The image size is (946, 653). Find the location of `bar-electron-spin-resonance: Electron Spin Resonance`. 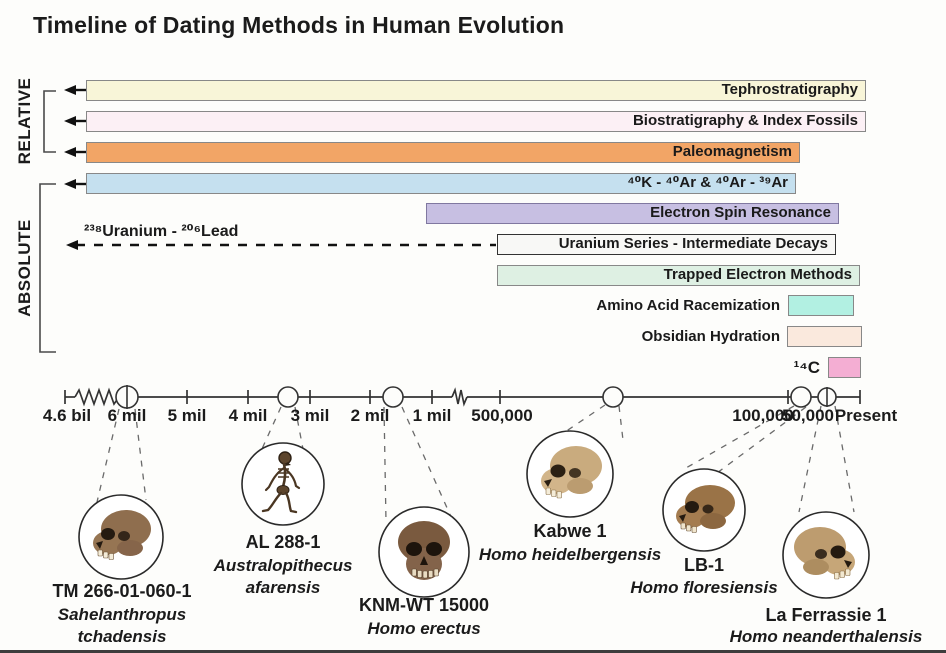

bar-electron-spin-resonance: Electron Spin Resonance is located at coordinates (632, 213).